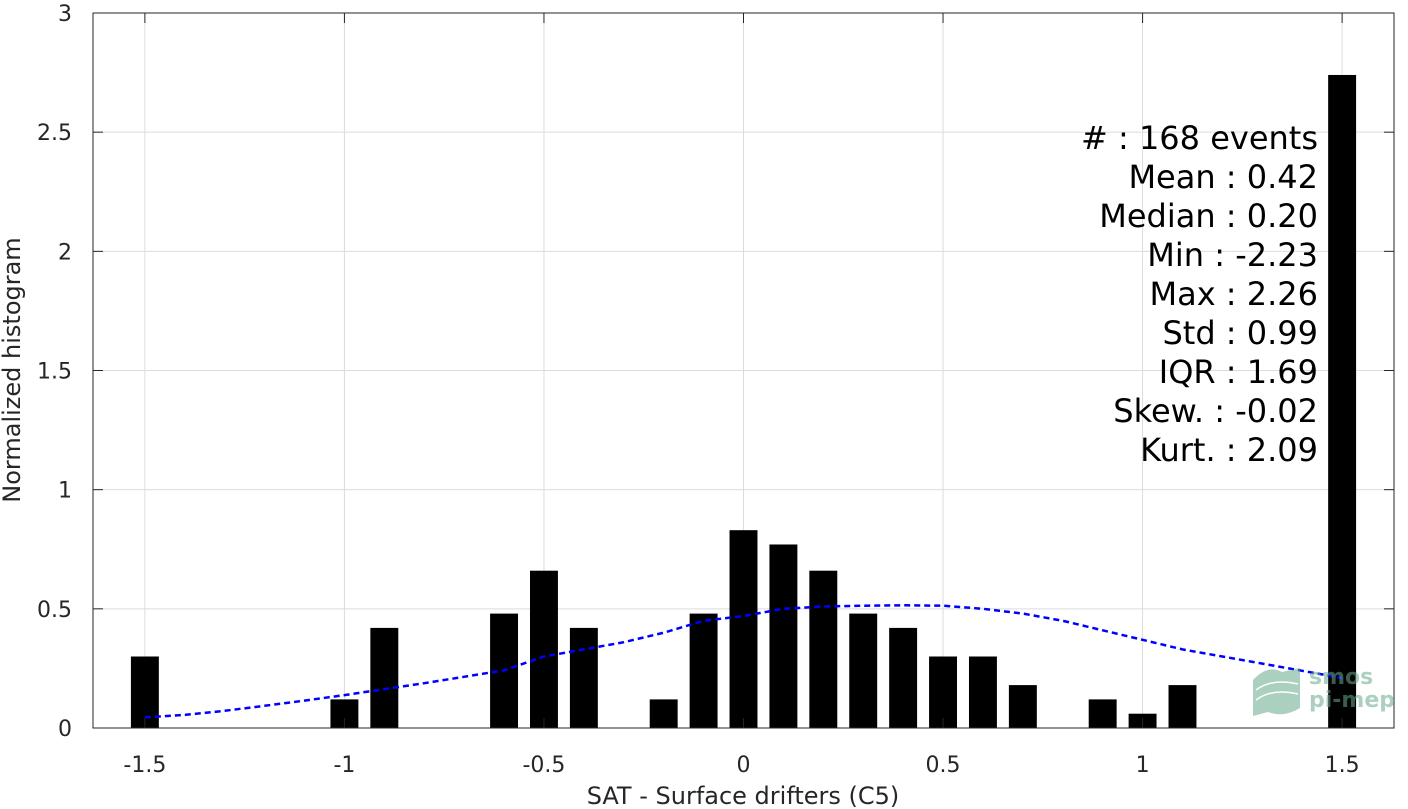  I want to click on y-axis-label: Normalized histogram, so click(13, 369).